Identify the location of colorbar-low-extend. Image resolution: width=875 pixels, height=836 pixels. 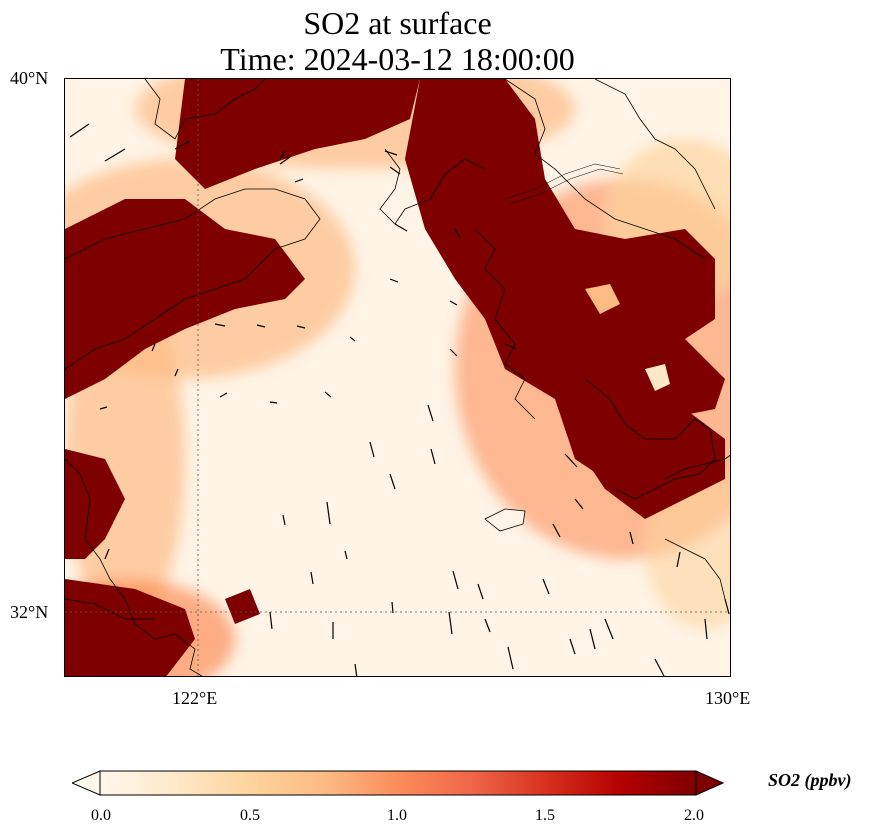
(86, 783).